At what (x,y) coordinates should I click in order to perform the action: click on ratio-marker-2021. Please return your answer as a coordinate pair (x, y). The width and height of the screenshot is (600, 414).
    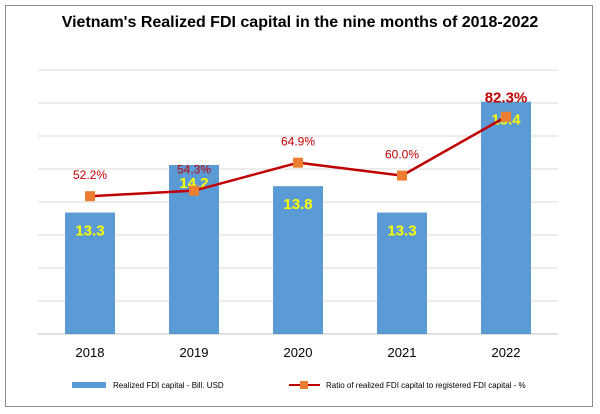
    Looking at the image, I should click on (402, 175).